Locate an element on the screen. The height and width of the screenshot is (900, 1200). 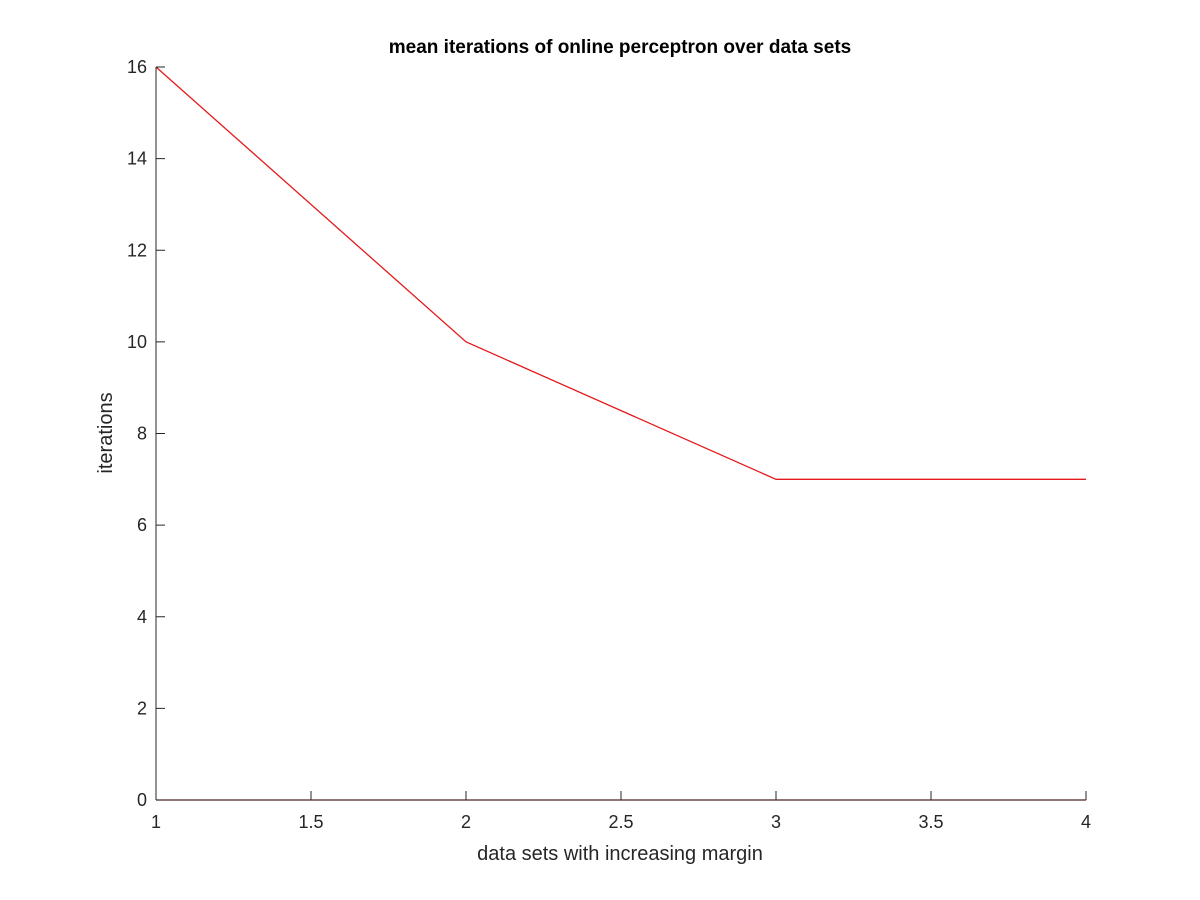
x-tick-label: 2 is located at coordinates (466, 822).